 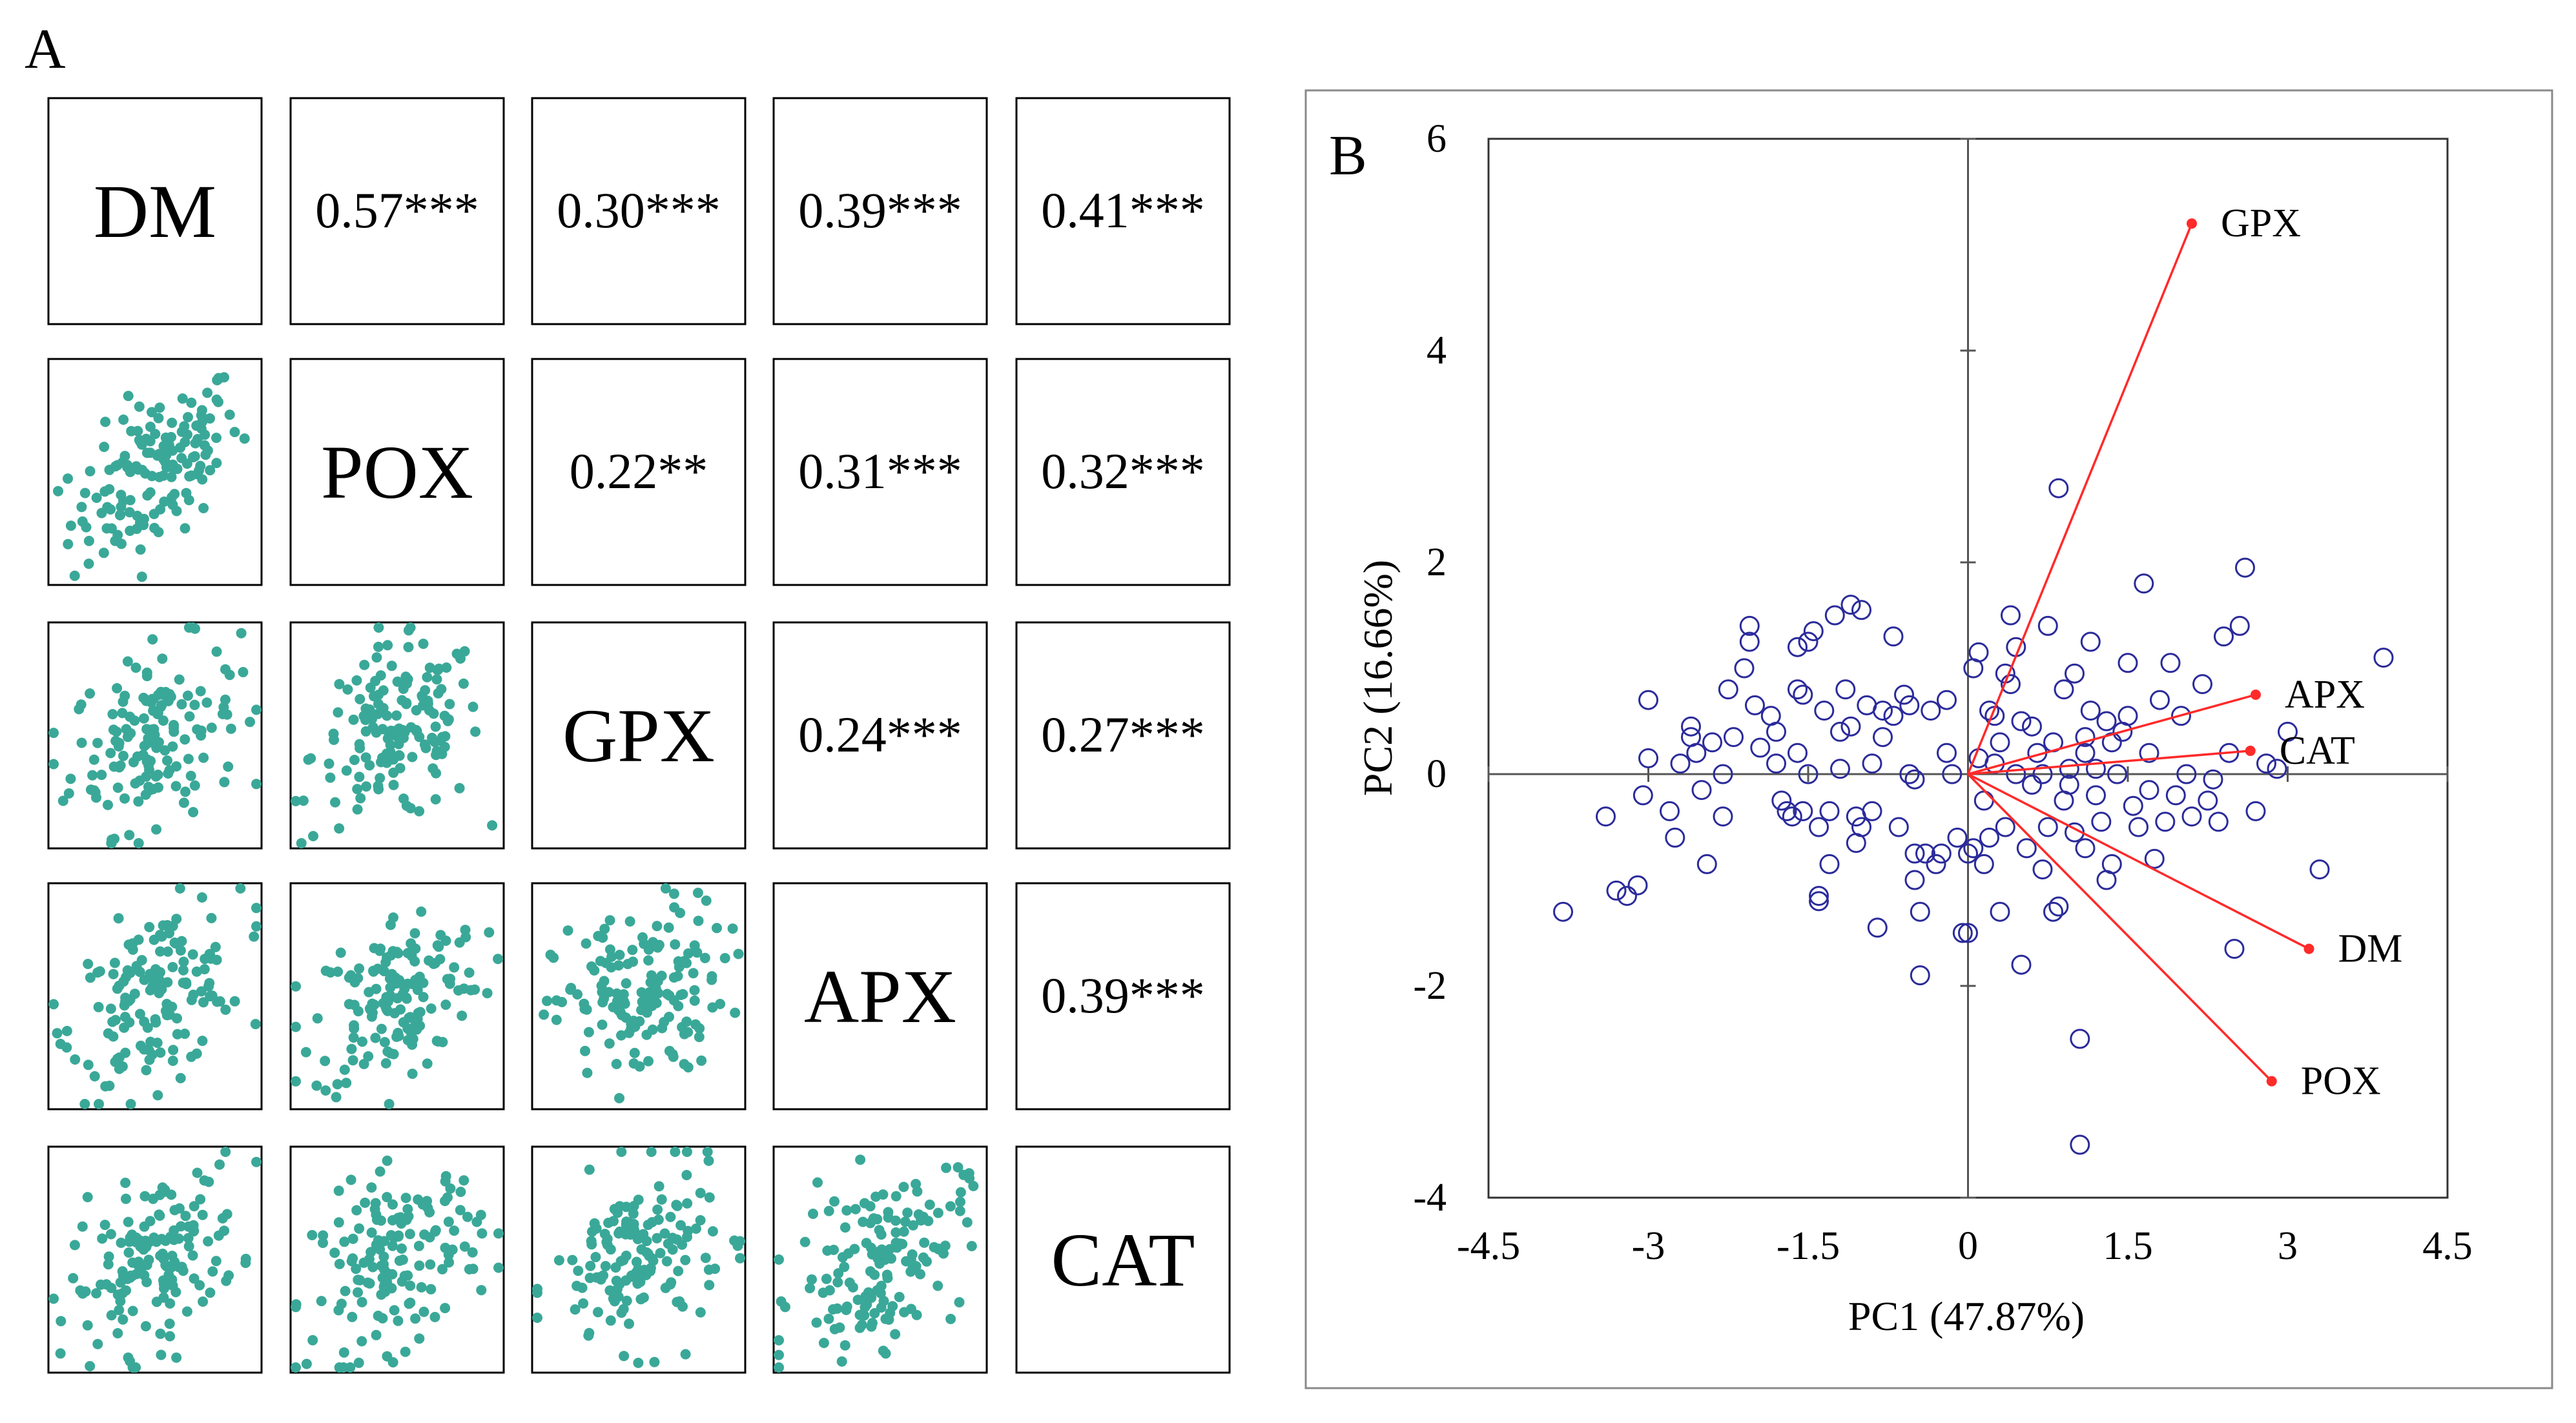 What do you see at coordinates (880, 472) in the screenshot?
I see `matrix-cell-pox-apx: 0.31***` at bounding box center [880, 472].